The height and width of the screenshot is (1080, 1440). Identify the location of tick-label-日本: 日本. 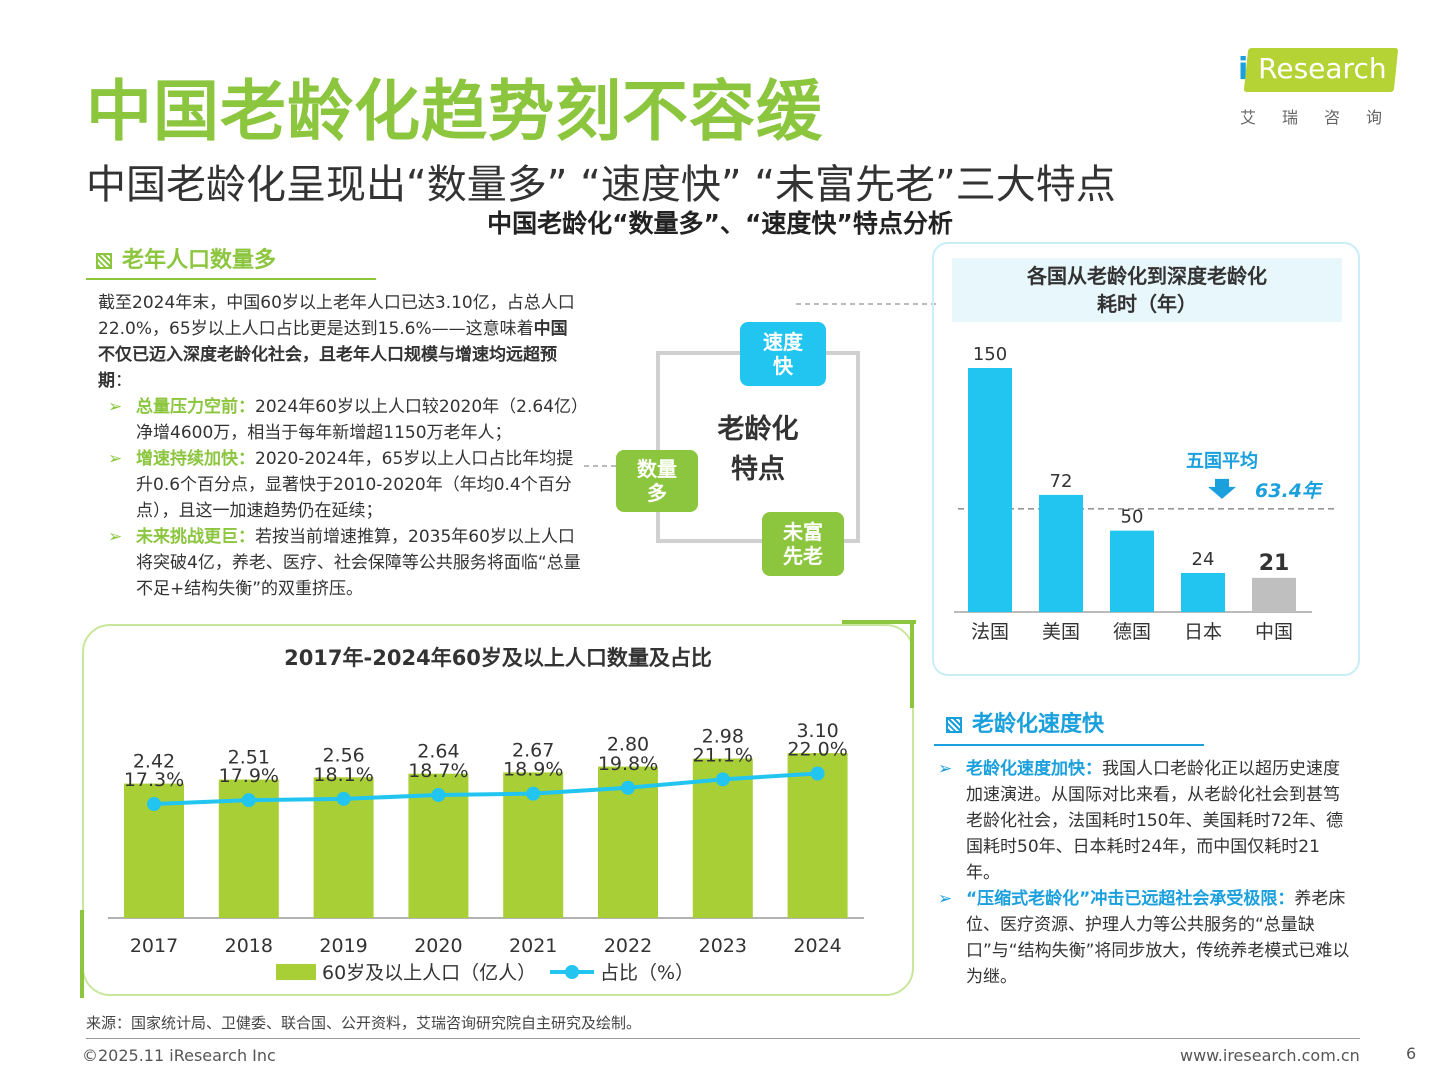
(1203, 632).